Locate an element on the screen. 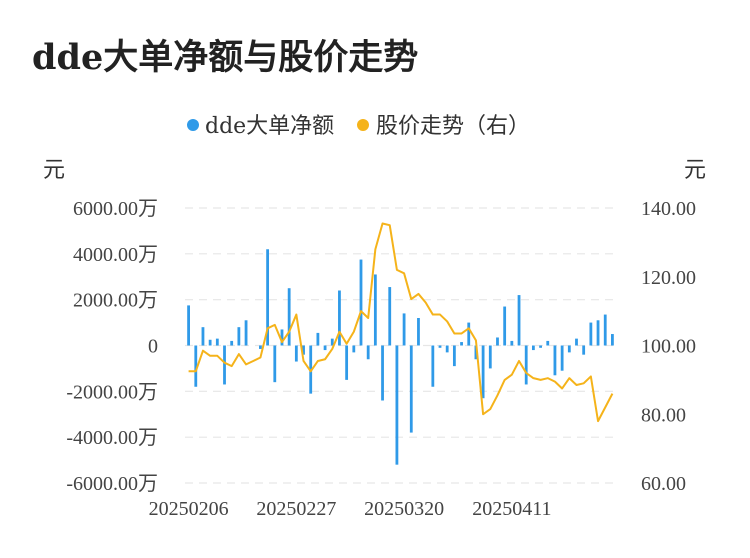 The image size is (750, 558). x-tick-label: 20250227 is located at coordinates (296, 509).